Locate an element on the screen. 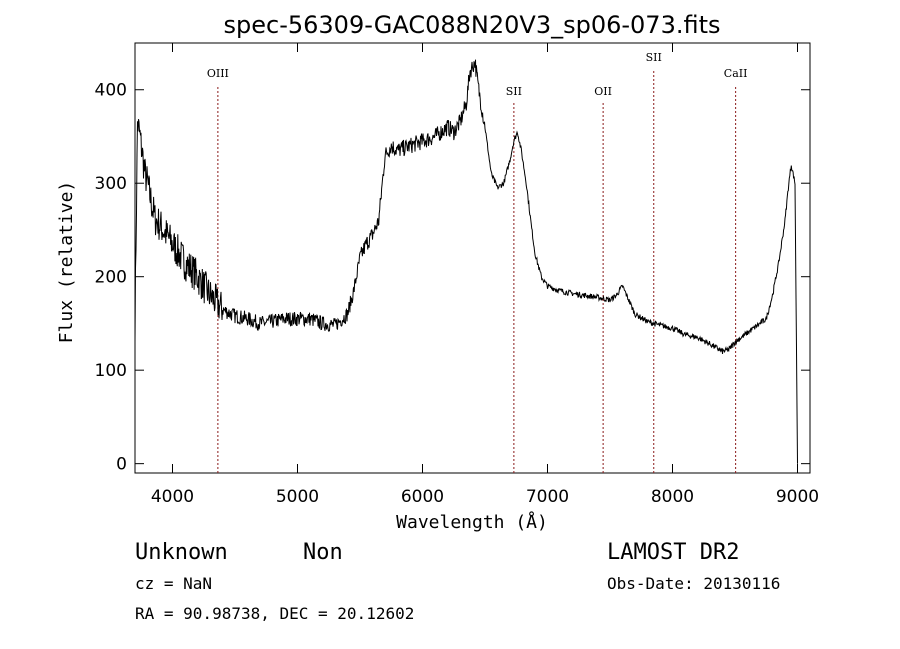 The image size is (900, 649). survey-name: LAMOST DR2 is located at coordinates (673, 552).